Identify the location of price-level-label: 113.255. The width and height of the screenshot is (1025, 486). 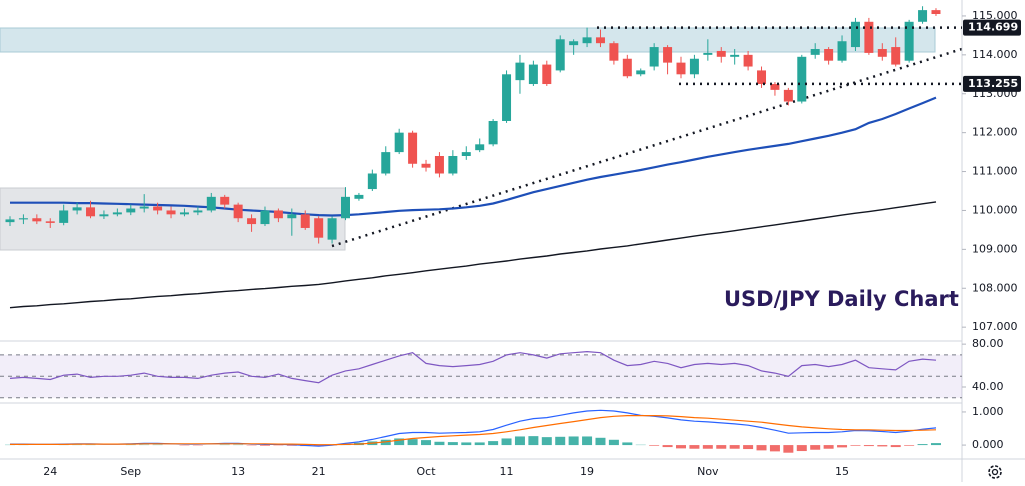
(993, 83).